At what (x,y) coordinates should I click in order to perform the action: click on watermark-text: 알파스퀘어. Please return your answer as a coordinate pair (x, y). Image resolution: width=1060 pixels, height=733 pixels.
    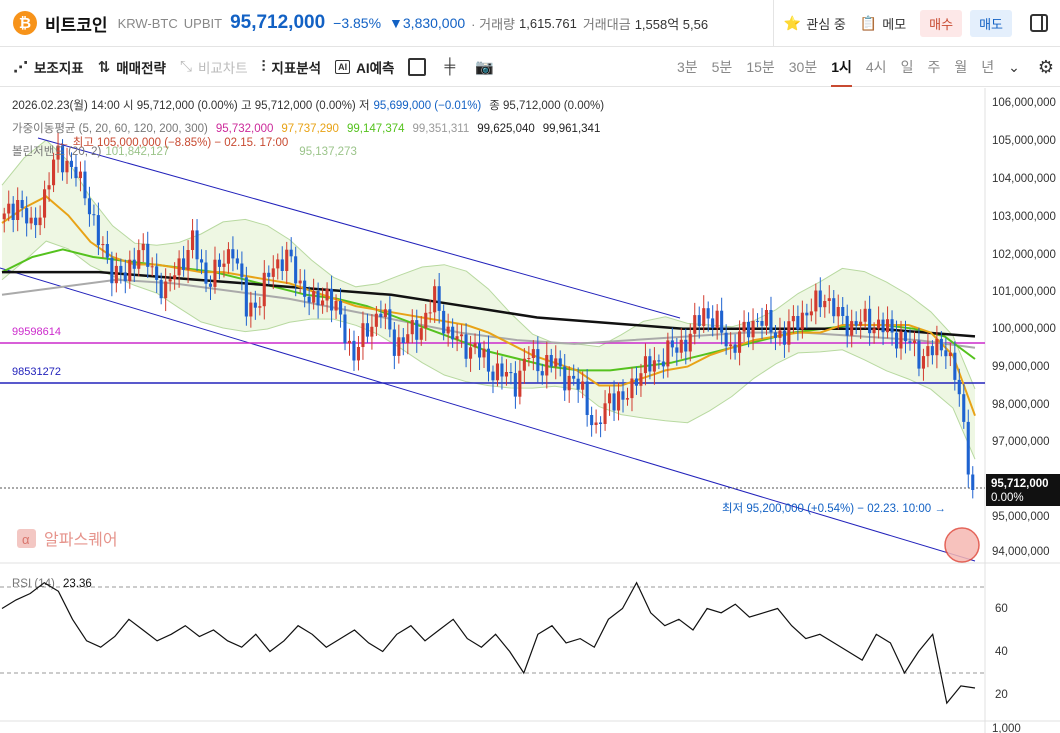
    Looking at the image, I should click on (81, 540).